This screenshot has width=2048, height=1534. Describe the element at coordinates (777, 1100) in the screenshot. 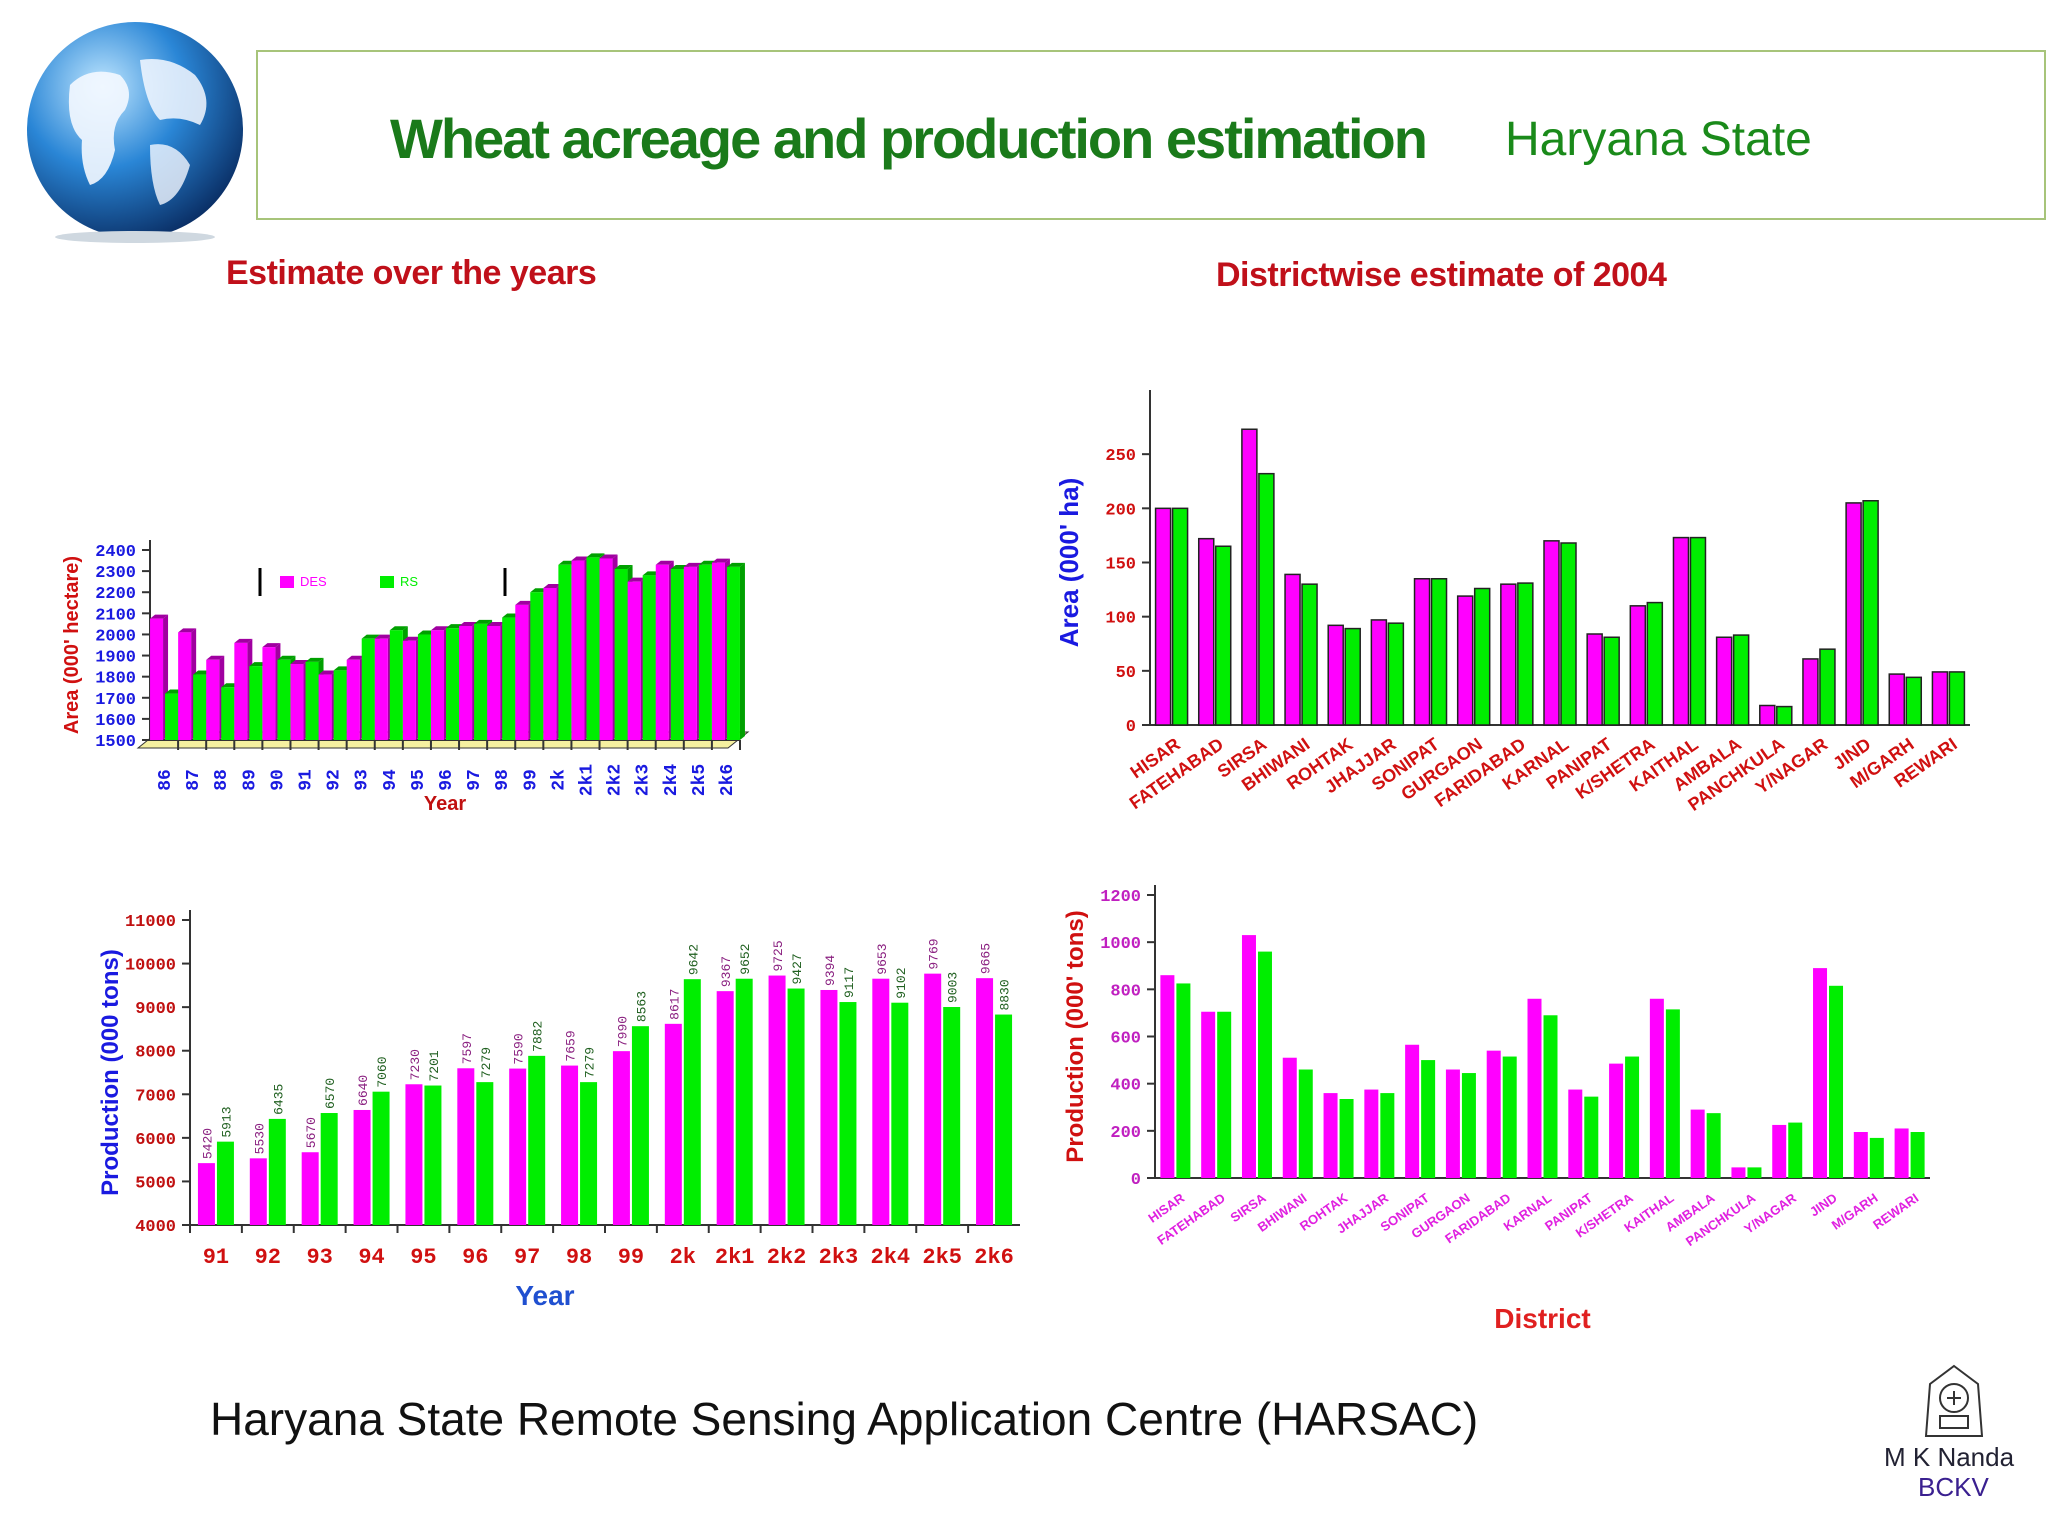

I see `bar-des-2k2` at that location.